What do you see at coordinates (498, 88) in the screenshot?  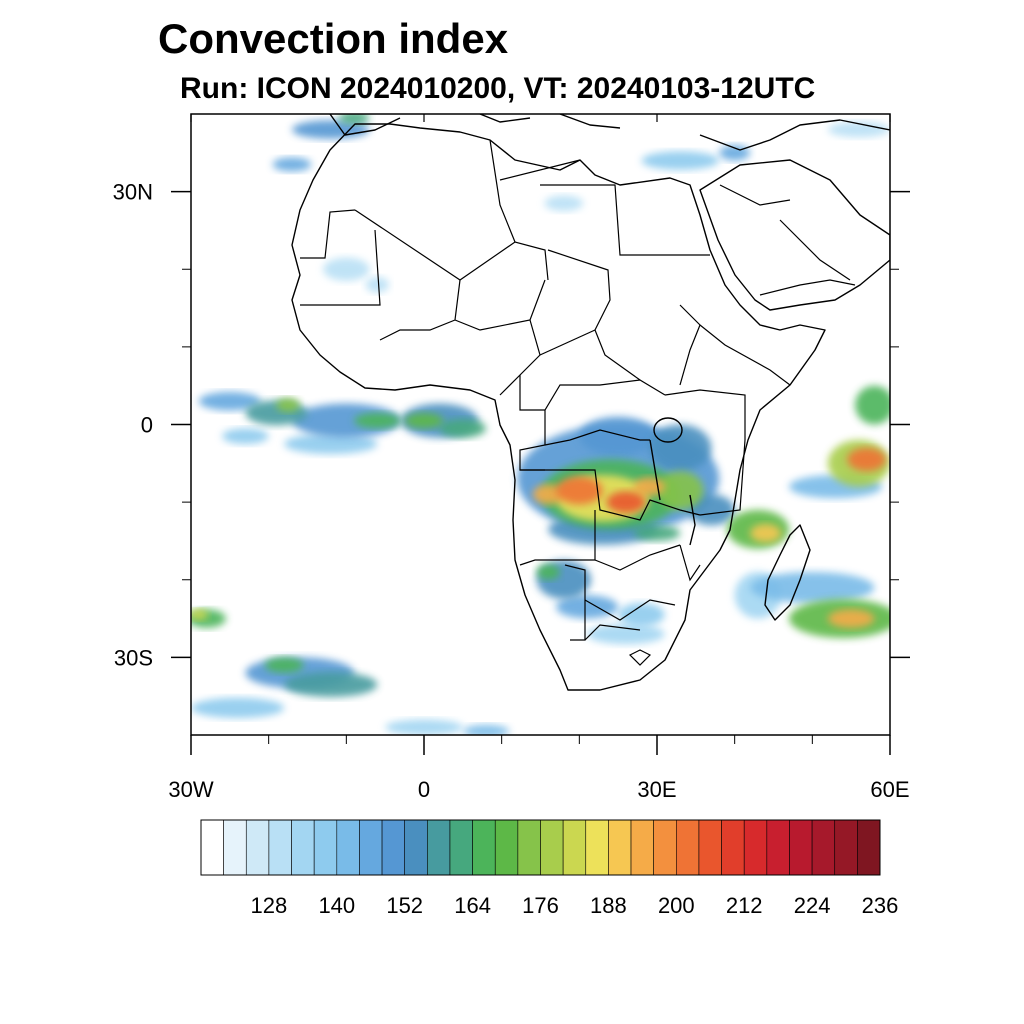 I see `map-subtitle: Run: ICON 2024010200, VT: 20240103-12UTC` at bounding box center [498, 88].